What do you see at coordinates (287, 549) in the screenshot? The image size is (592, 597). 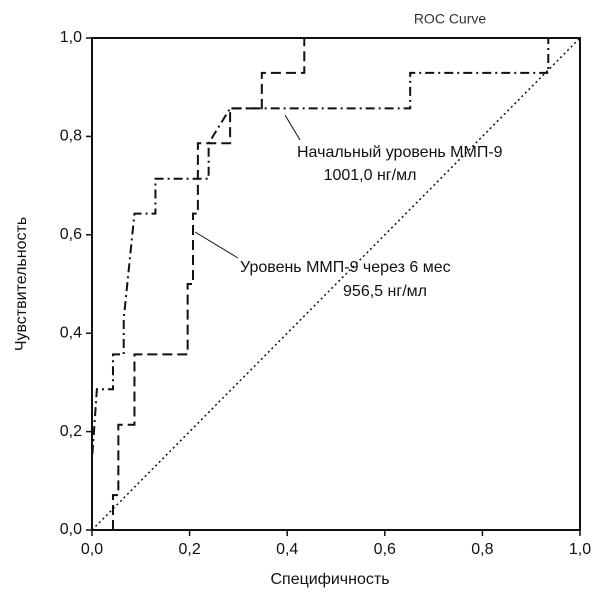 I see `x-tick-label: 0,4` at bounding box center [287, 549].